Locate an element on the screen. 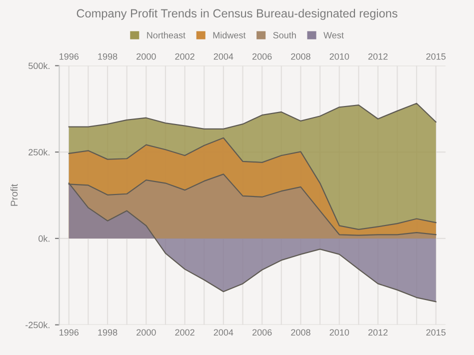 This screenshot has width=474, height=355. x-tick-label: 1998 is located at coordinates (108, 332).